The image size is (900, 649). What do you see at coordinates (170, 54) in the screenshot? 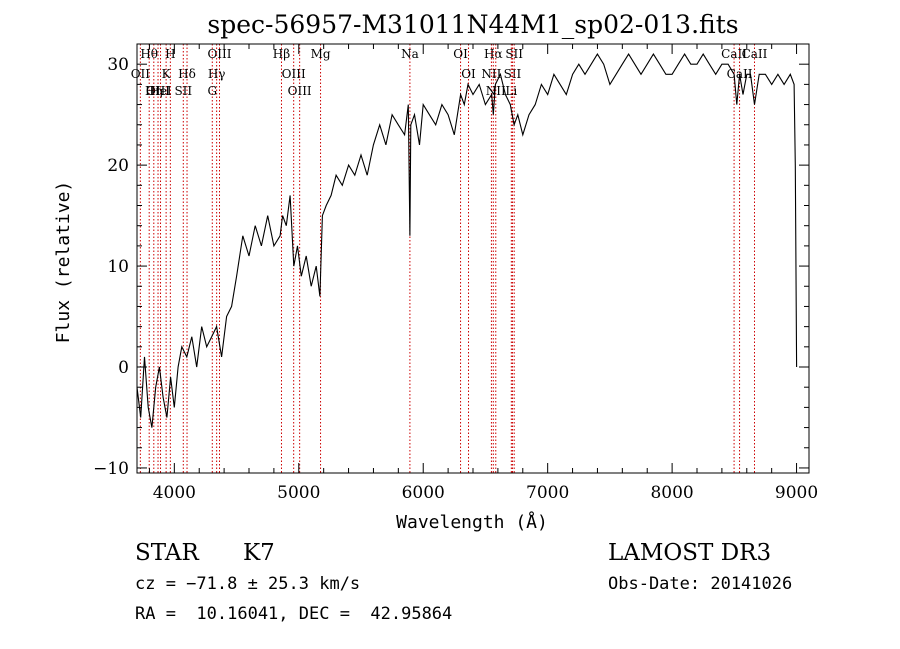
I see `line-marker-label: H` at bounding box center [170, 54].